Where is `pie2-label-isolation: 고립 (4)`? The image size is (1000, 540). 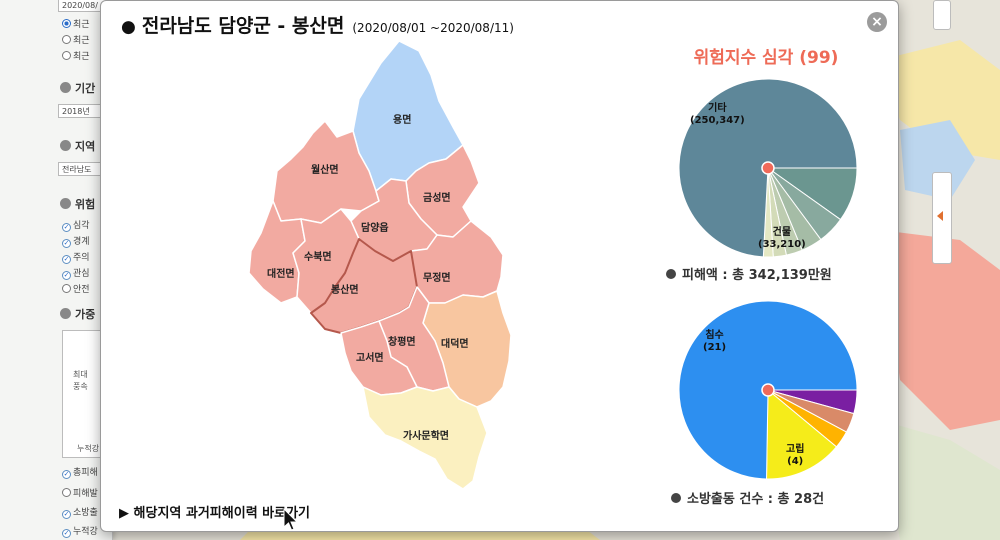
pie2-label-isolation: 고립 (4) is located at coordinates (795, 455).